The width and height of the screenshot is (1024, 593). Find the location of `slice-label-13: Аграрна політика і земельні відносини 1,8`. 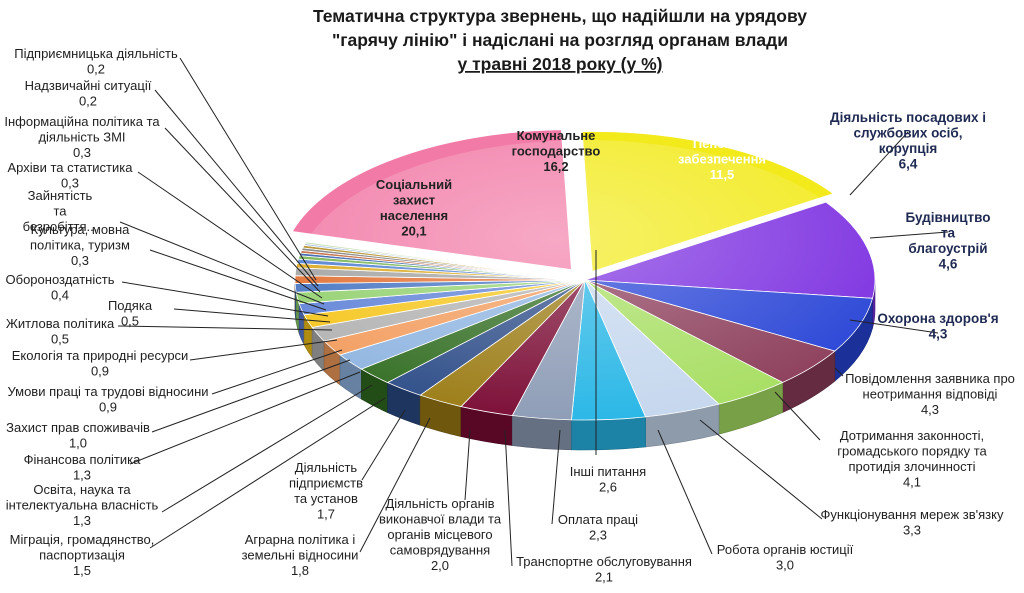

slice-label-13: Аграрна політика і земельні відносини 1,8 is located at coordinates (300, 555).